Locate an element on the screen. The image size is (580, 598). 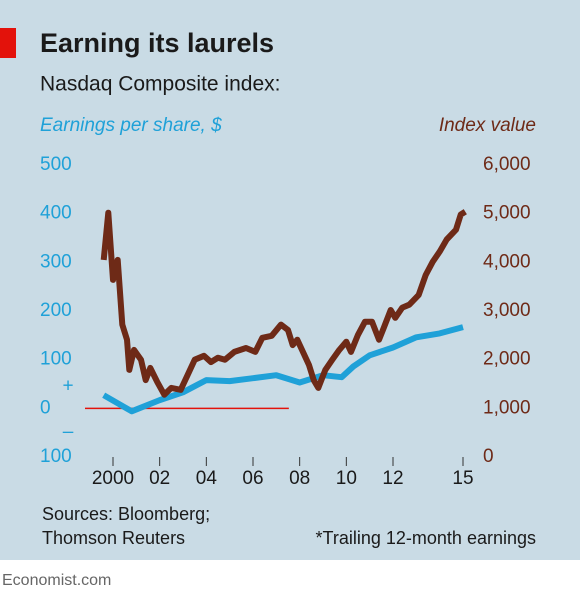
sign-label: – is located at coordinates (68, 431).